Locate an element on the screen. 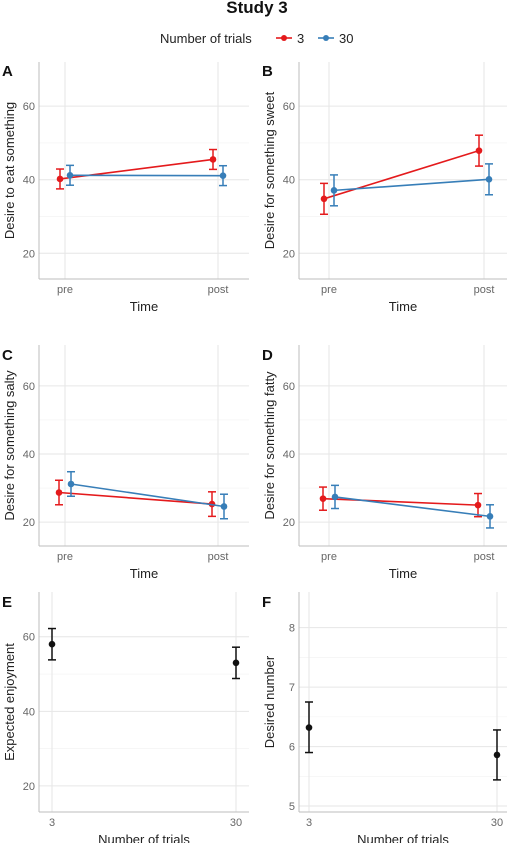  y-axis-title: Desire to eat something is located at coordinates (9, 170).